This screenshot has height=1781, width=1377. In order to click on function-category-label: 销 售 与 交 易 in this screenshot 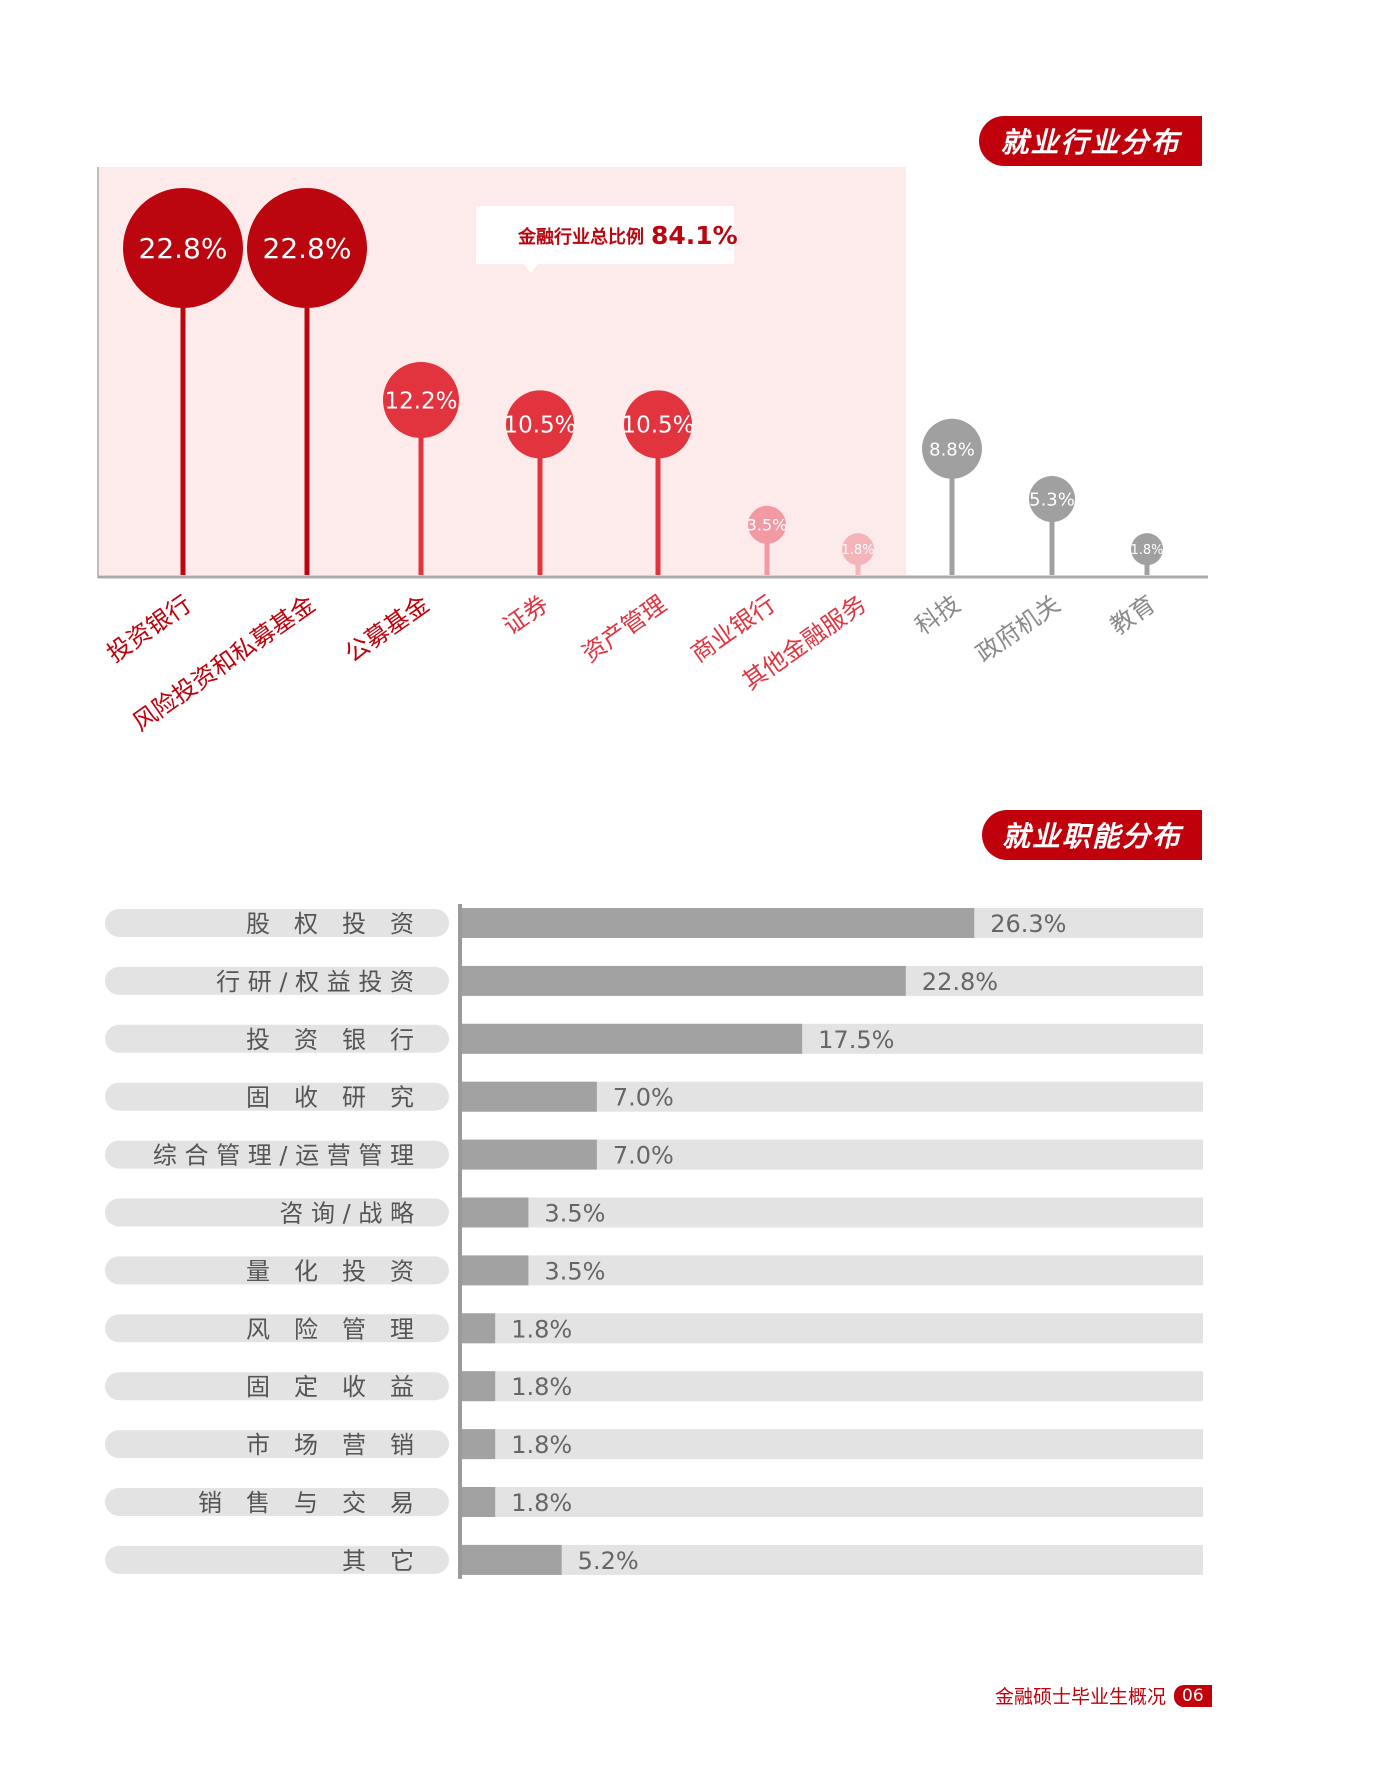, I will do `click(306, 1503)`.